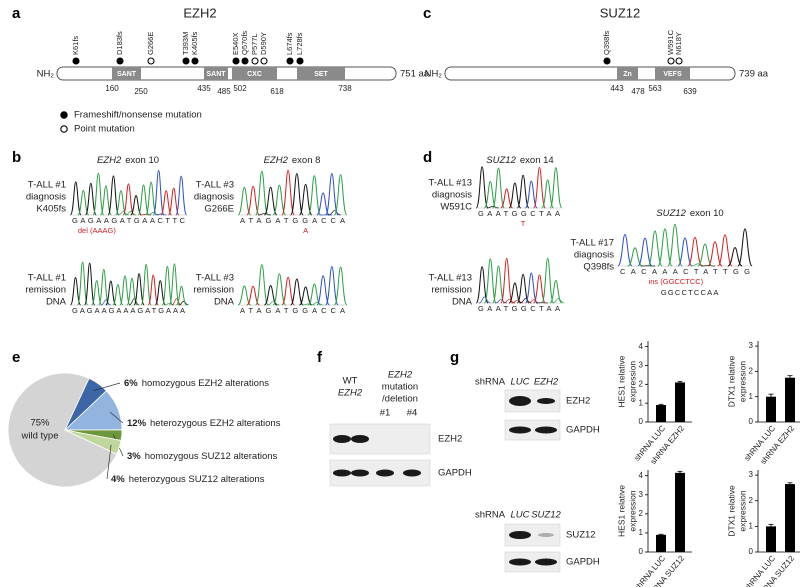 The image size is (800, 587). I want to click on sequence: GGCCTCCAA, so click(690, 292).